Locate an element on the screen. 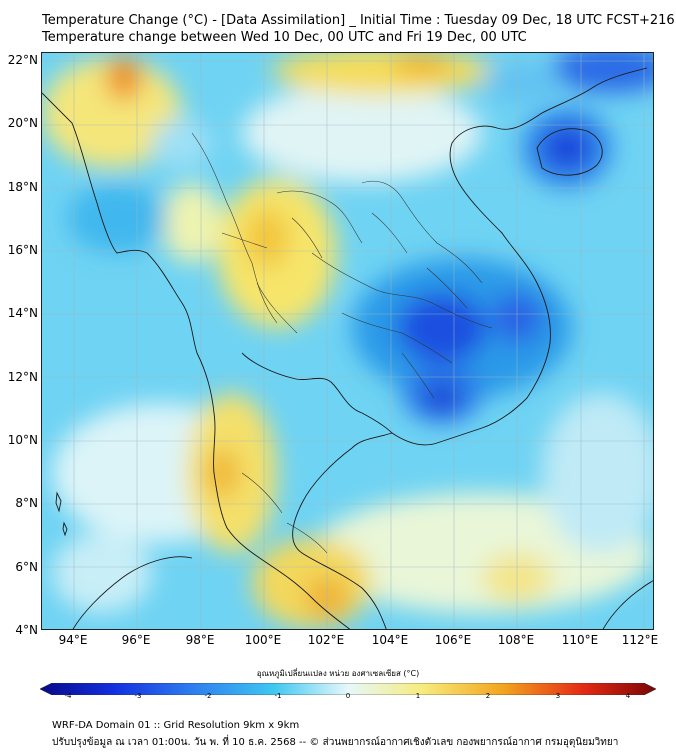 Image resolution: width=676 pixels, height=756 pixels. colorbar-tick-2: 2 is located at coordinates (488, 696).